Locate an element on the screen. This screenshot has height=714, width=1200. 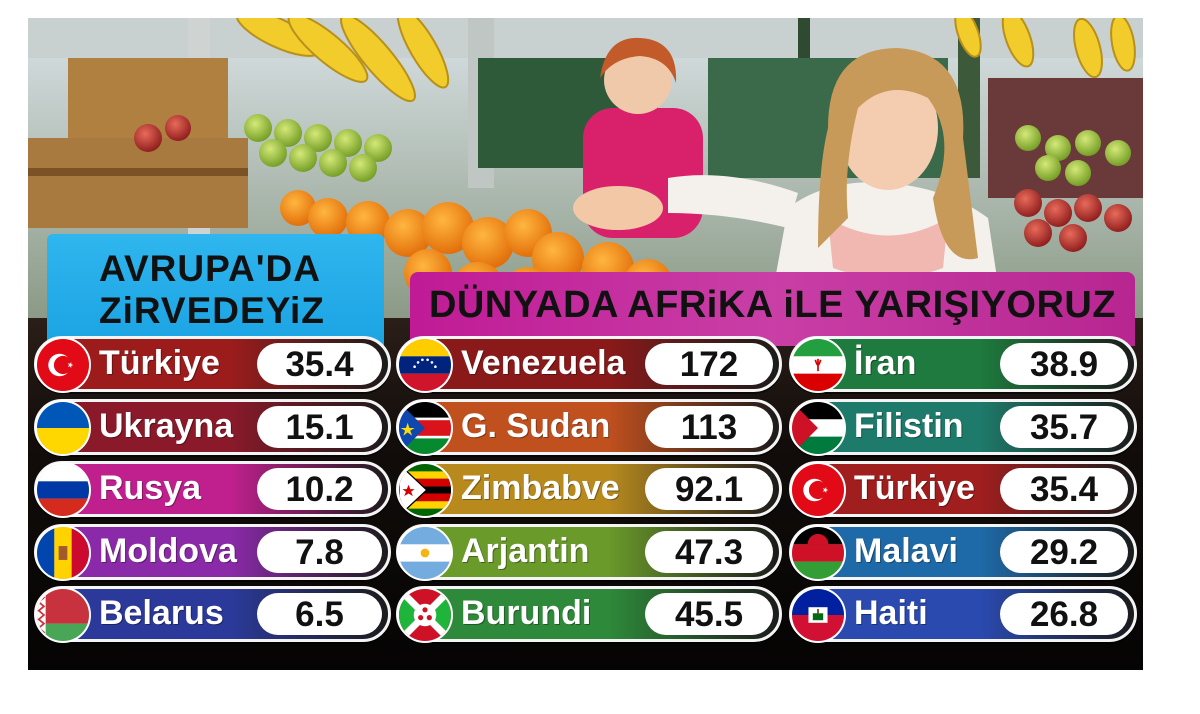
world-col2-value: 29.2 is located at coordinates (1064, 551).